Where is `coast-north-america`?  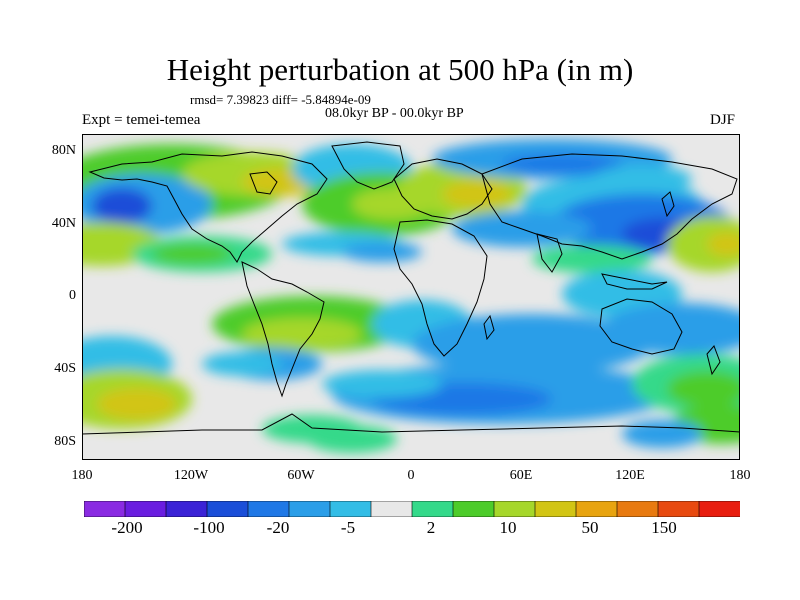 coast-north-america is located at coordinates (208, 207).